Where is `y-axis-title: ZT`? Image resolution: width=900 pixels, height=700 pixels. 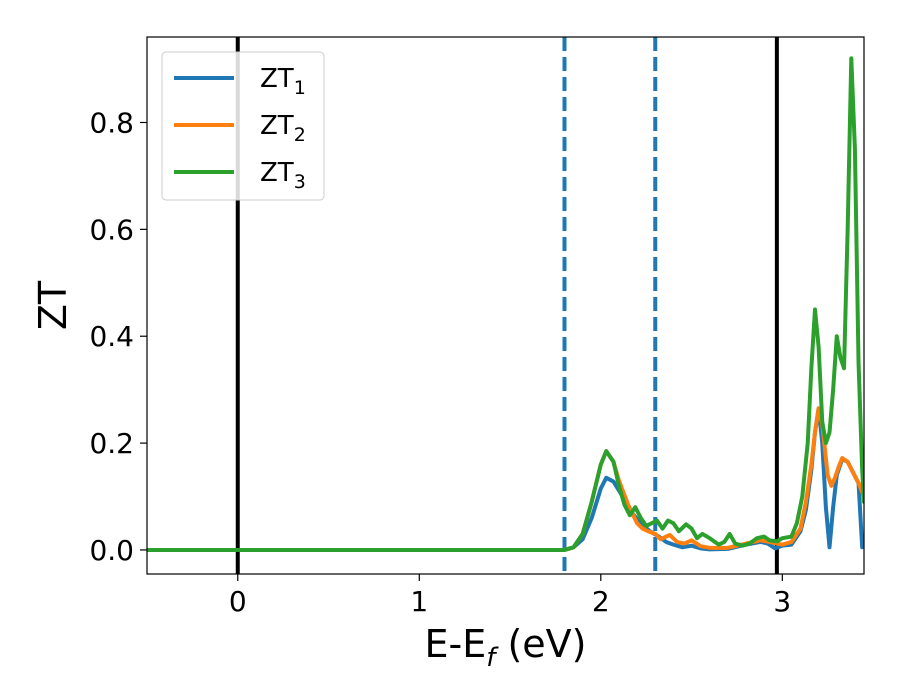 y-axis-title: ZT is located at coordinates (53, 305).